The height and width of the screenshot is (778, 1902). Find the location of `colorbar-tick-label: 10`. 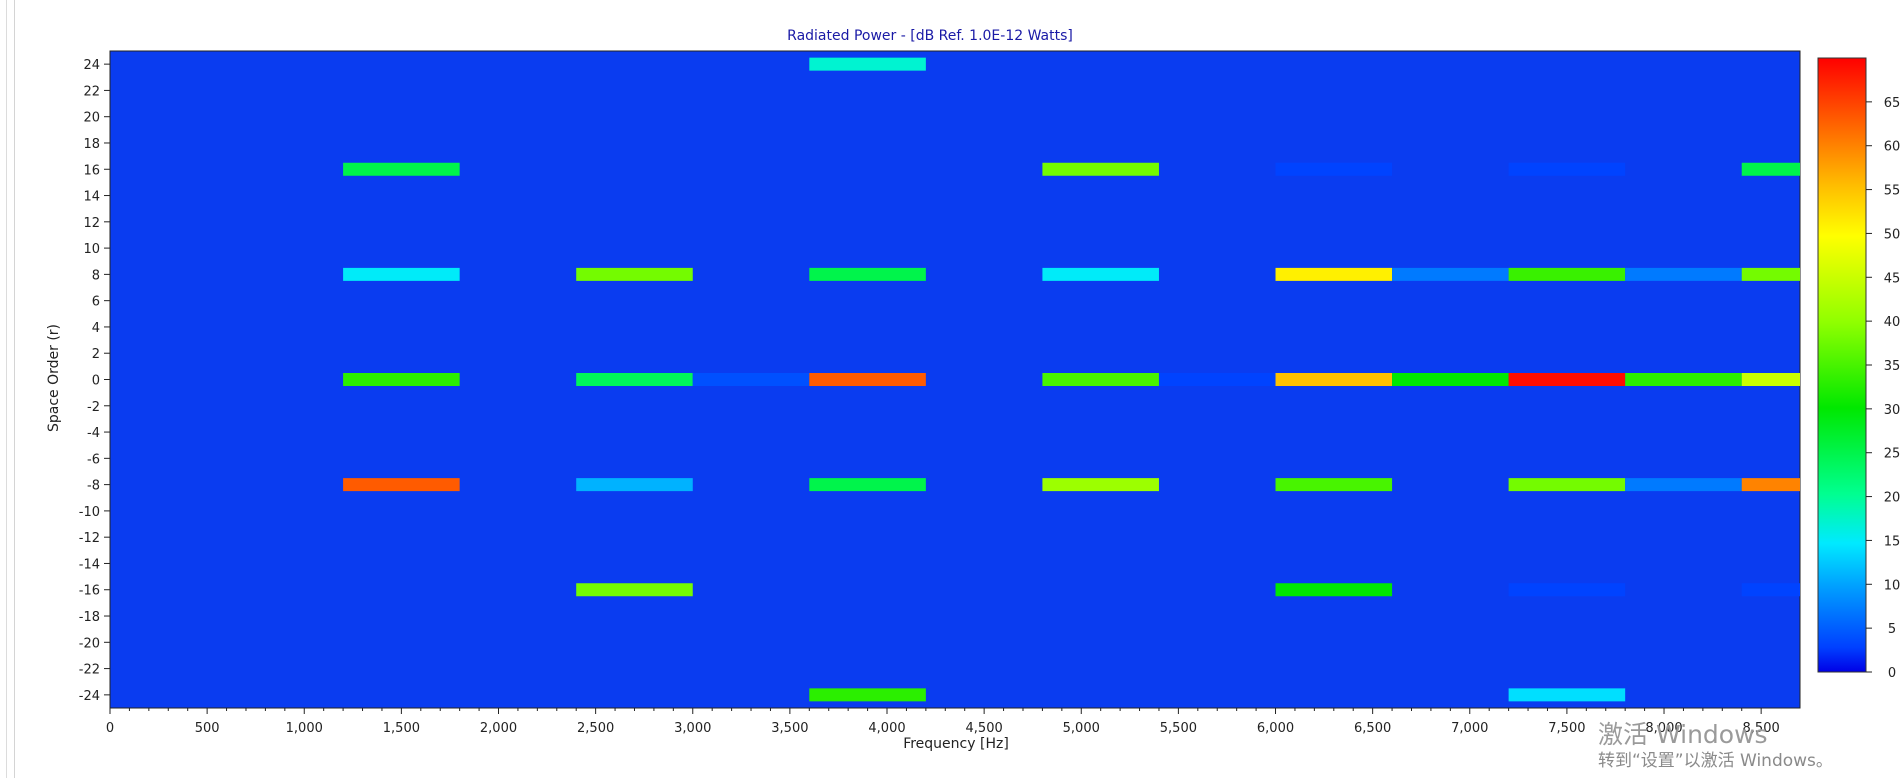

colorbar-tick-label: 10 is located at coordinates (1892, 585).